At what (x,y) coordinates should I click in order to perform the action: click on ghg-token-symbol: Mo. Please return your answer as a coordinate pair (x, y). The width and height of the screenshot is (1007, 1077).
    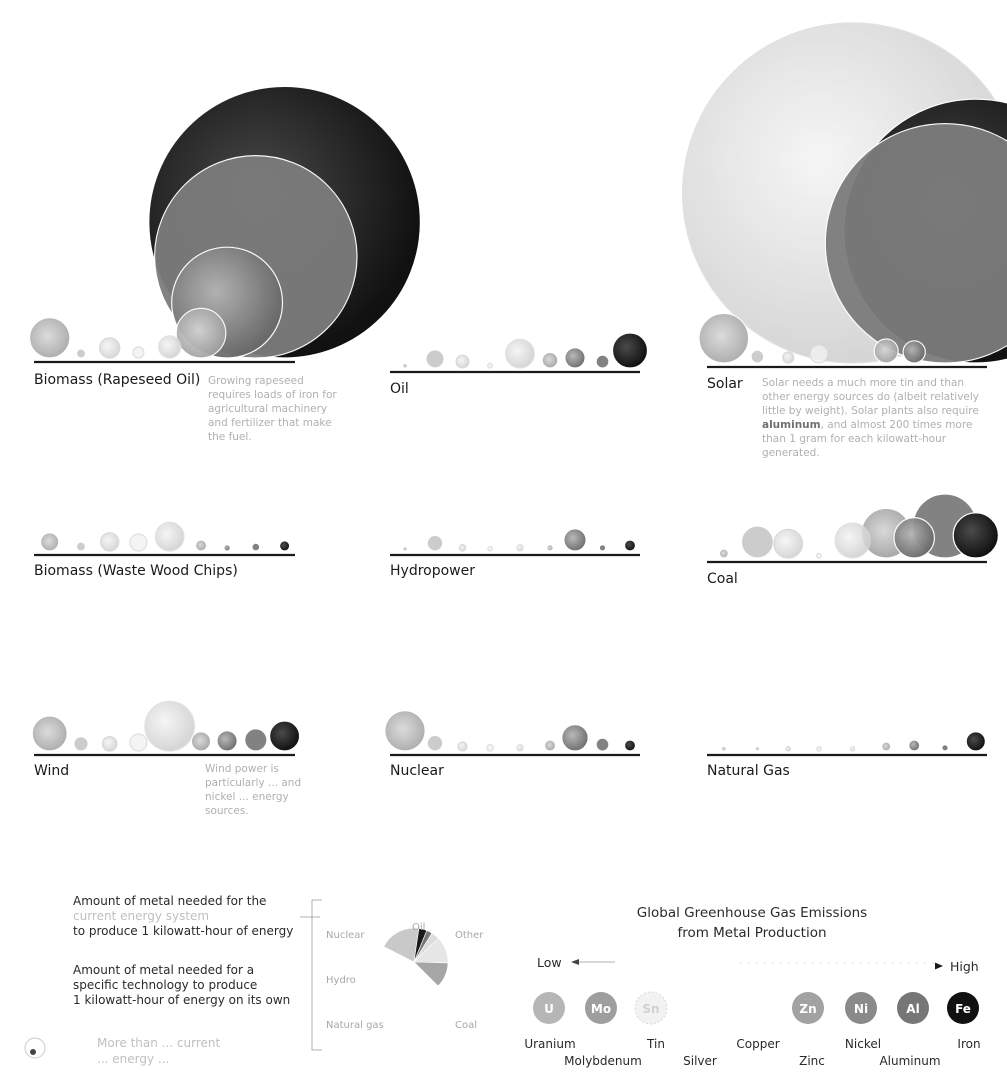
    Looking at the image, I should click on (601, 1009).